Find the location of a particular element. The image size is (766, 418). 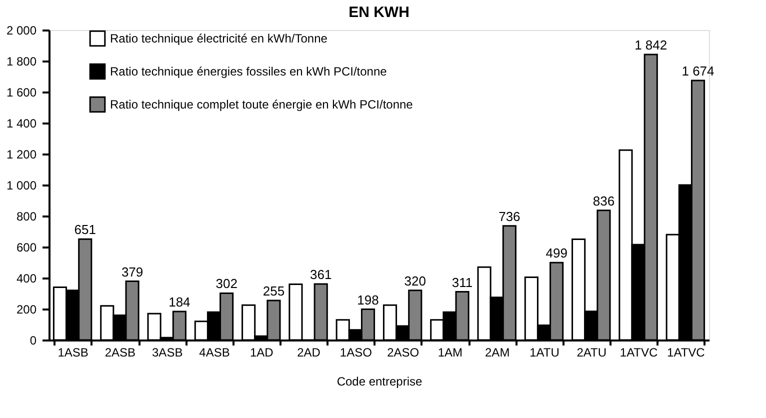

data-label: 1 674 is located at coordinates (698, 71).